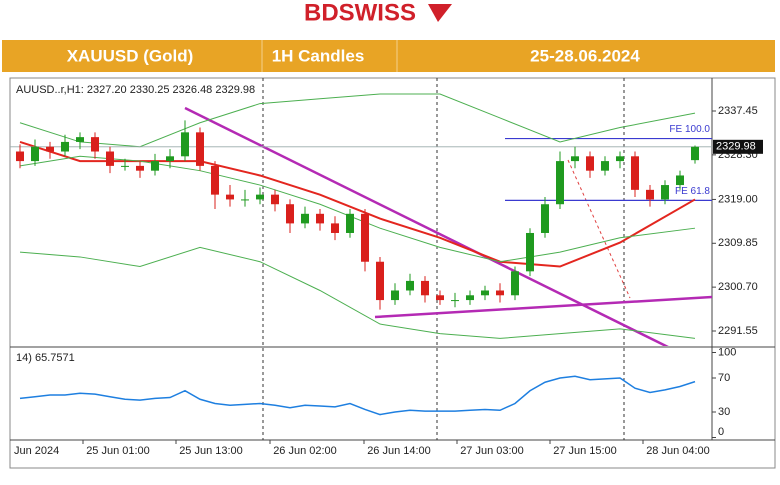 This screenshot has width=780, height=485. What do you see at coordinates (36, 451) in the screenshot?
I see `x-tick-label: Jun 2024` at bounding box center [36, 451].